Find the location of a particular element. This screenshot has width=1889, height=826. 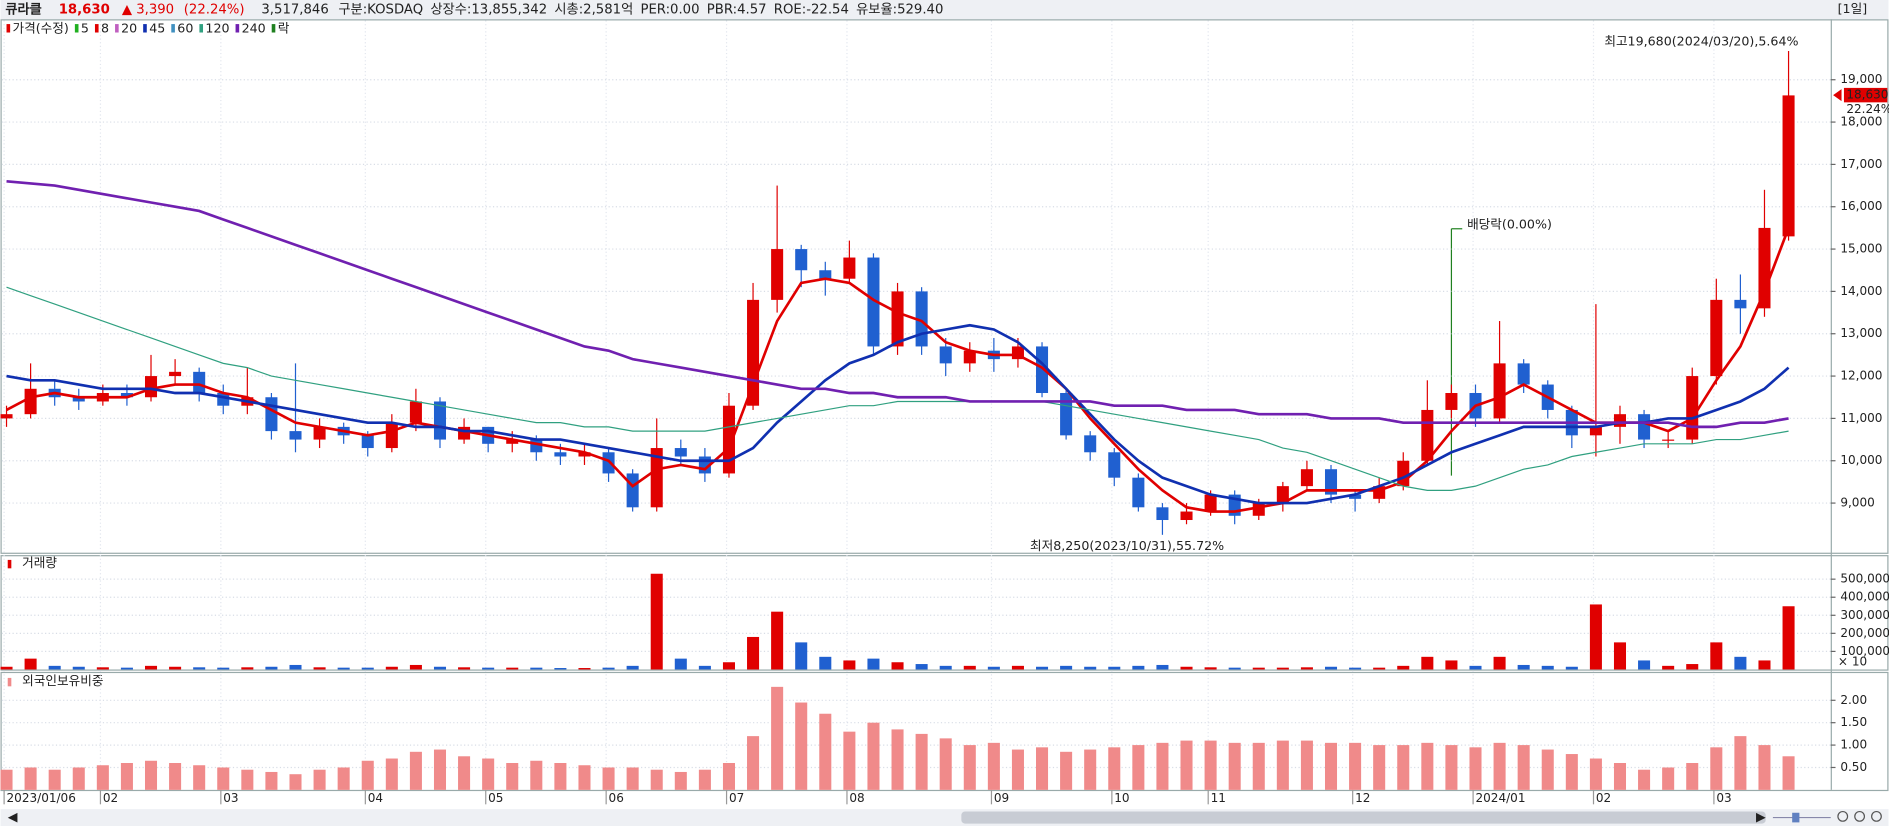

dividend-label: 배당락(0.00%) is located at coordinates (1509, 224).